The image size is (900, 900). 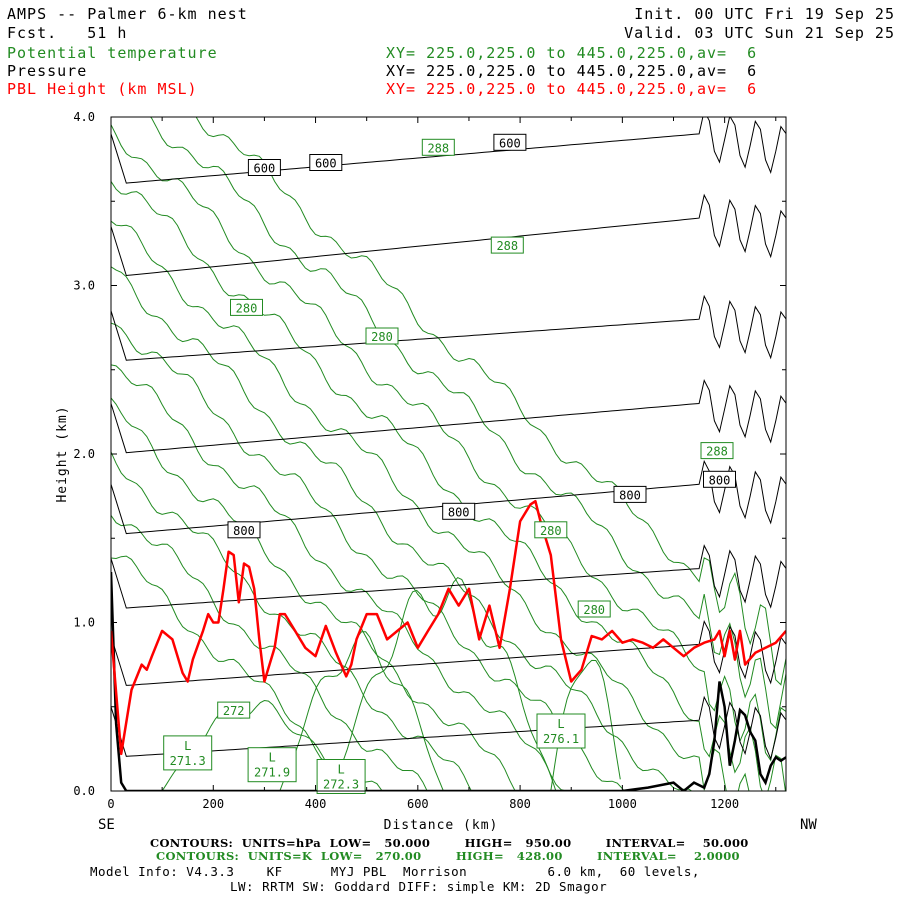 What do you see at coordinates (110, 804) in the screenshot?
I see `x-tick-label: 0` at bounding box center [110, 804].